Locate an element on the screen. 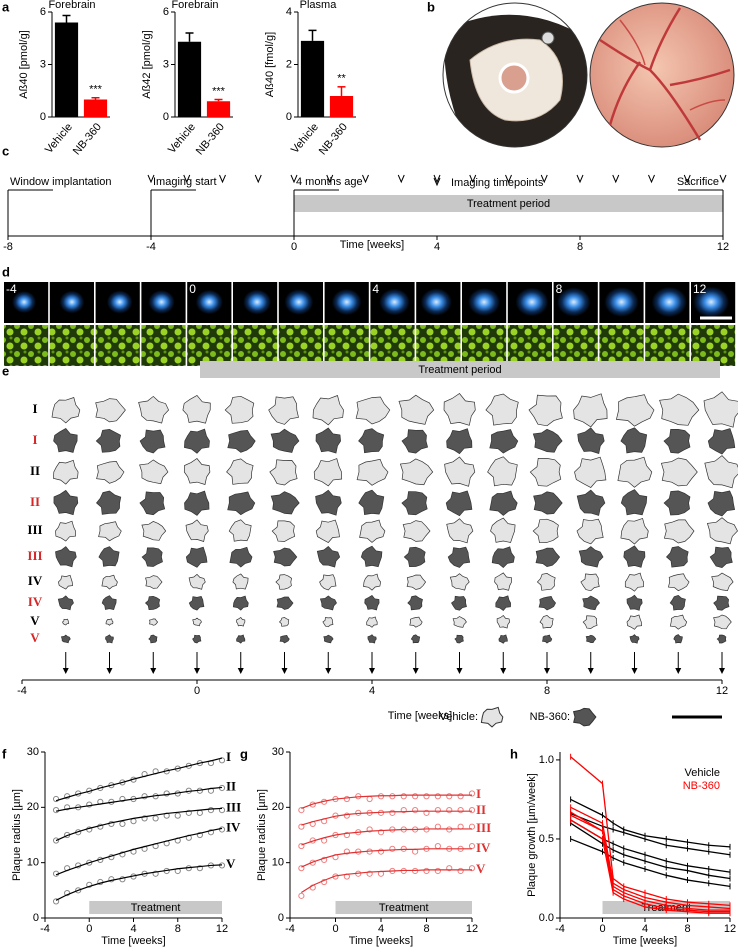 The height and width of the screenshot is (948, 738). row-label: III is located at coordinates (34, 529).